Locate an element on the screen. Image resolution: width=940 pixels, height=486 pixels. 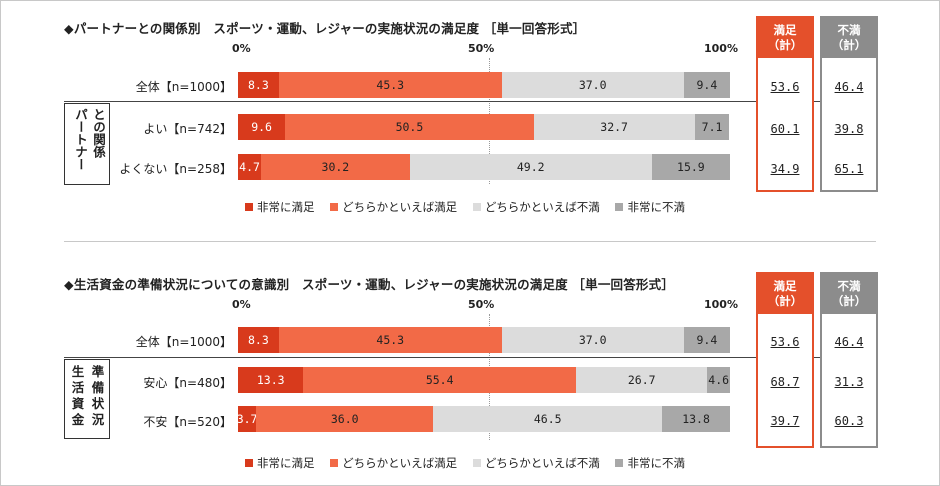
bar-somewhat-dissatisfied: 37.0 is located at coordinates (592, 85).